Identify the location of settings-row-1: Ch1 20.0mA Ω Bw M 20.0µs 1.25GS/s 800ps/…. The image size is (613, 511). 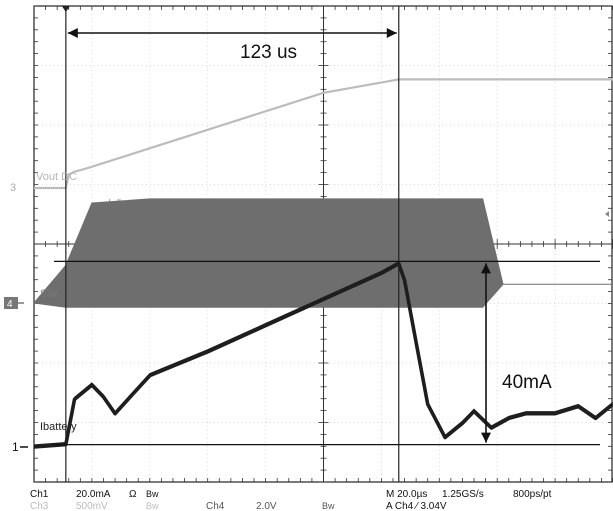
(291, 494).